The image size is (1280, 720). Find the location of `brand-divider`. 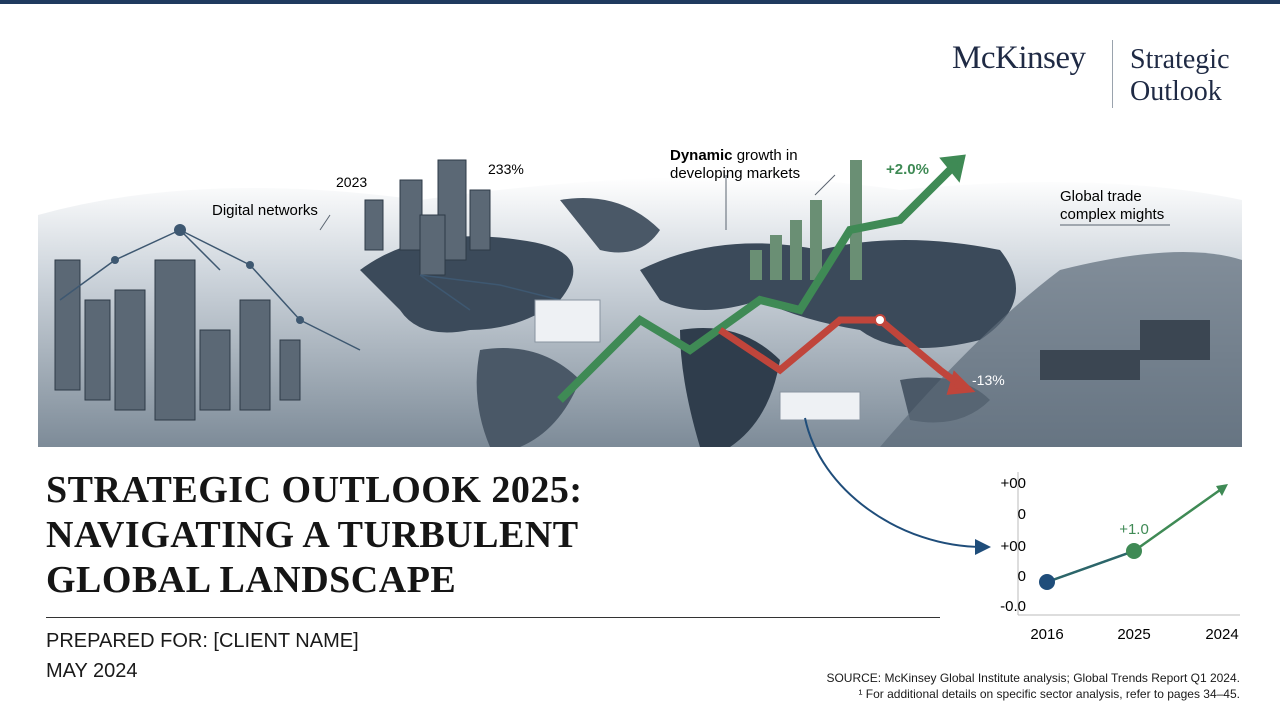

brand-divider is located at coordinates (1112, 74).